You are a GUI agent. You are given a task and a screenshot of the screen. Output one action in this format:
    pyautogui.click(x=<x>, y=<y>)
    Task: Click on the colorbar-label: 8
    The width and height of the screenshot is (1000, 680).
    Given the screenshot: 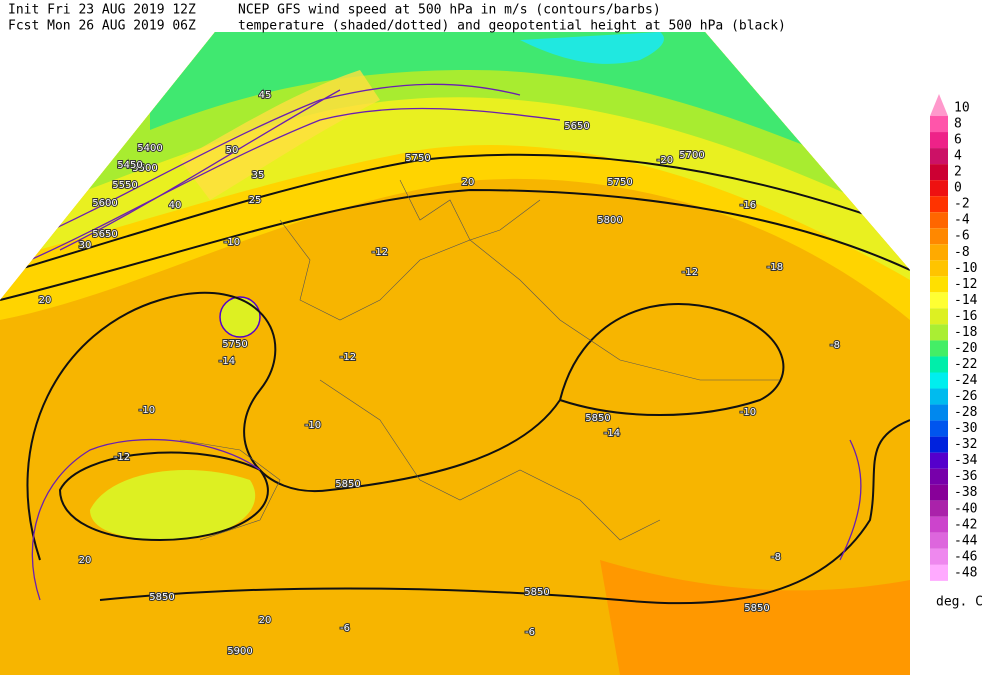 What is the action you would take?
    pyautogui.click(x=958, y=124)
    